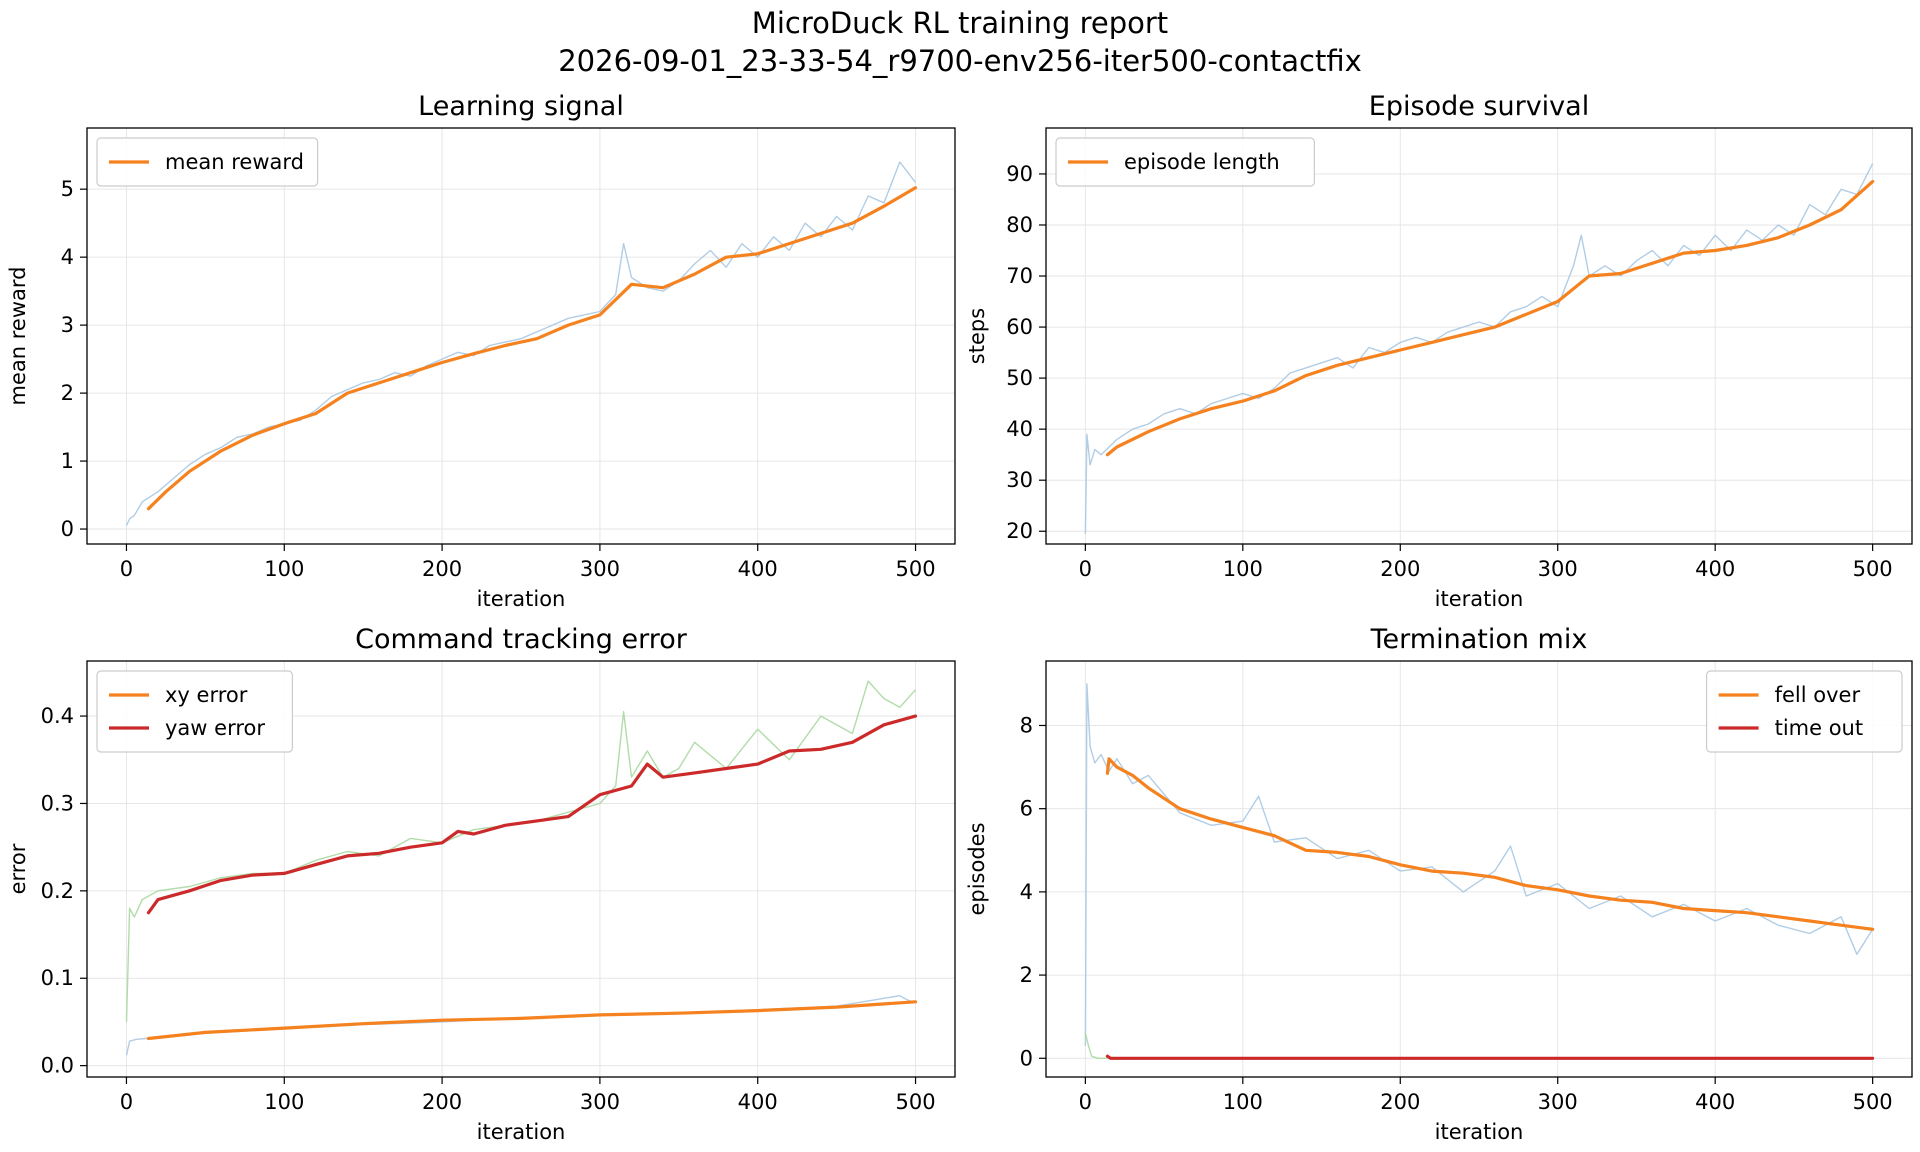 The image size is (1920, 1152). I want to click on y-tick-label: 1, so click(67, 461).